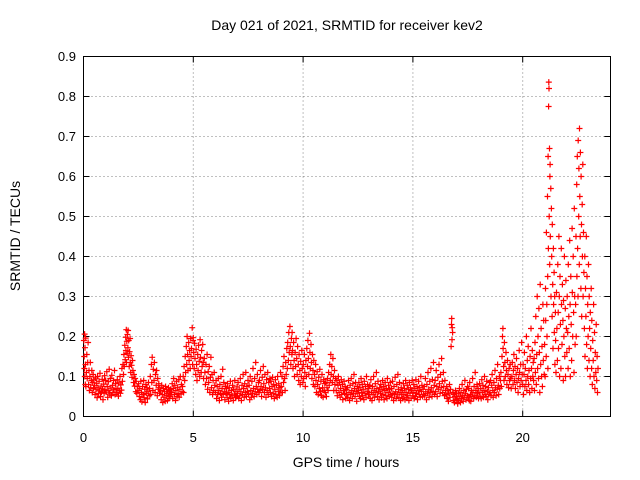 The width and height of the screenshot is (640, 480). I want to click on y-tick-label: 0.2, so click(67, 336).